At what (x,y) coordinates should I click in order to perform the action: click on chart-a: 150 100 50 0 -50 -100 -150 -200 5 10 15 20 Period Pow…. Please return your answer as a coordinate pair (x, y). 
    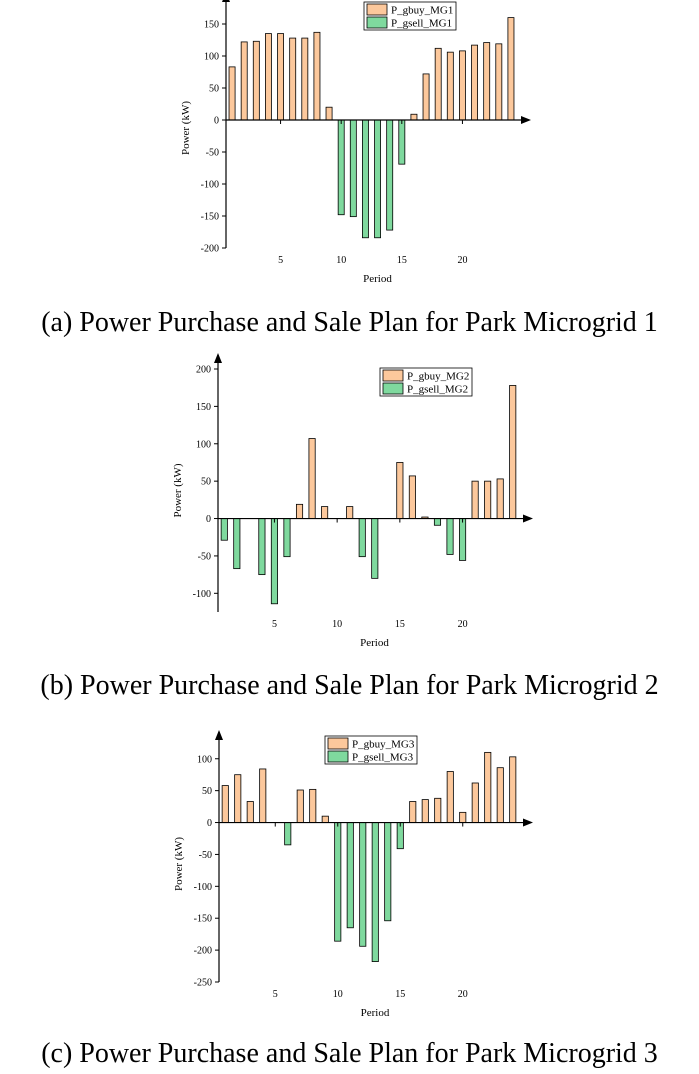
    Looking at the image, I should click on (355, 142).